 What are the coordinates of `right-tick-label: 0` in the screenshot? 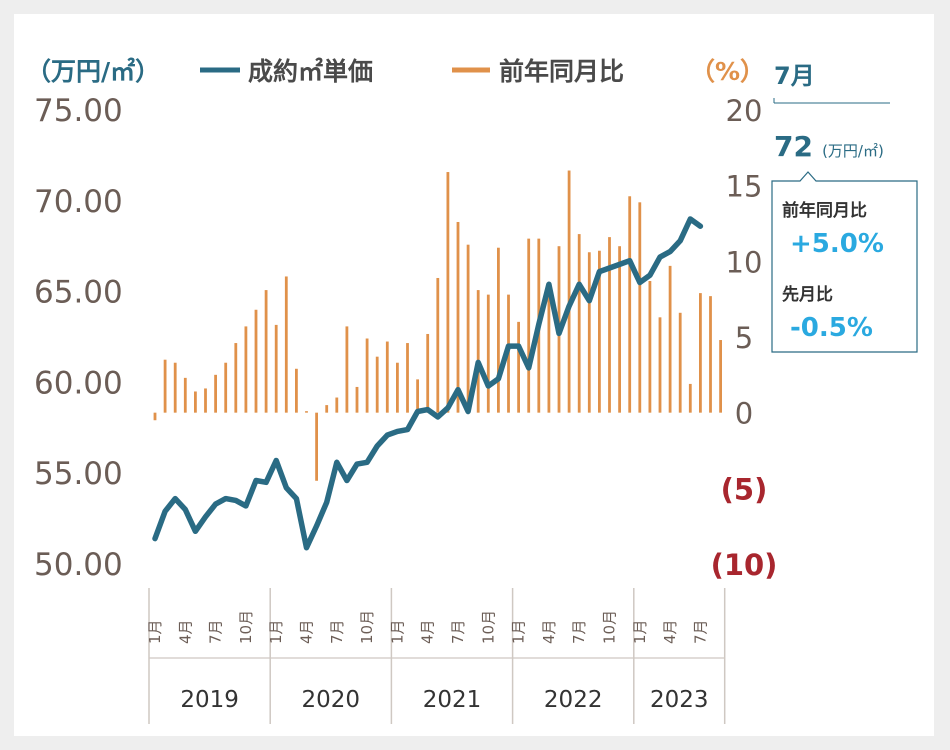 It's located at (744, 414).